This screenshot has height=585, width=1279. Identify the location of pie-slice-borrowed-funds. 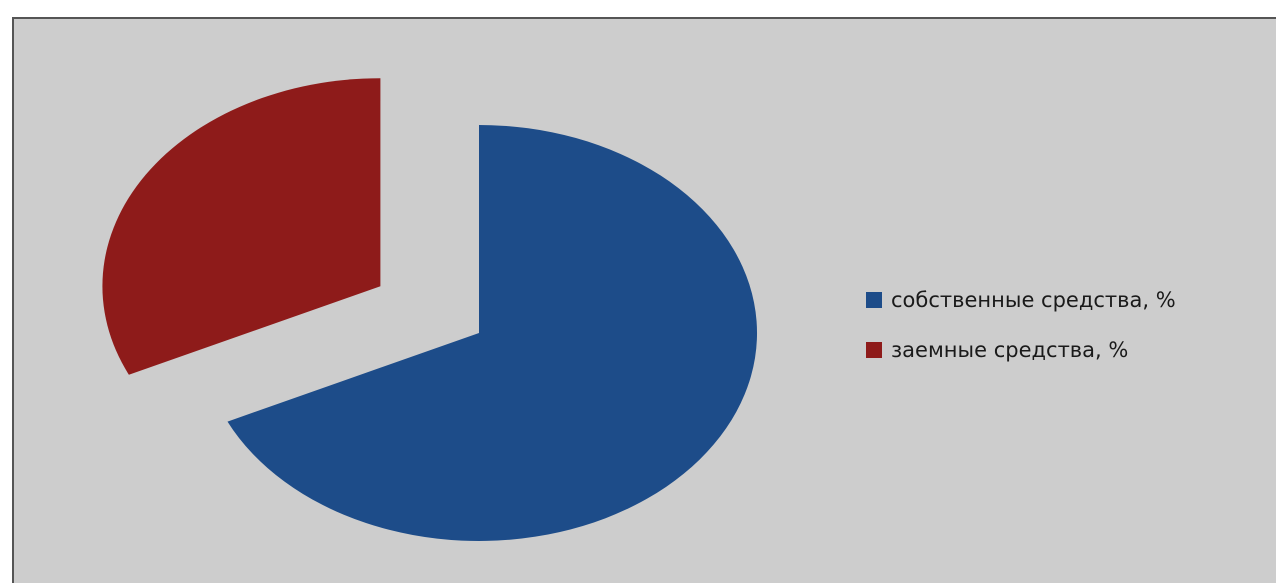
(241, 226).